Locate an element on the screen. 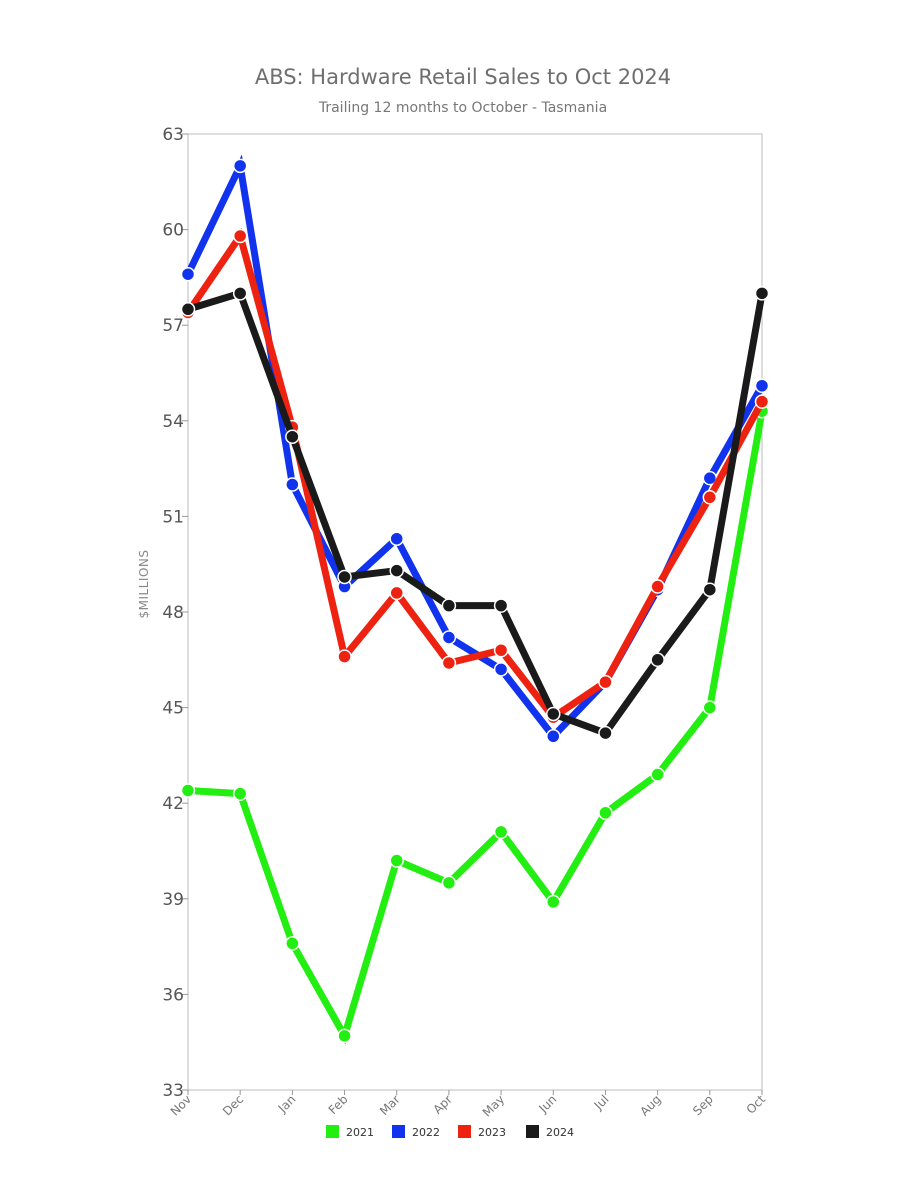  y-tick-label: 60 is located at coordinates (173, 231).